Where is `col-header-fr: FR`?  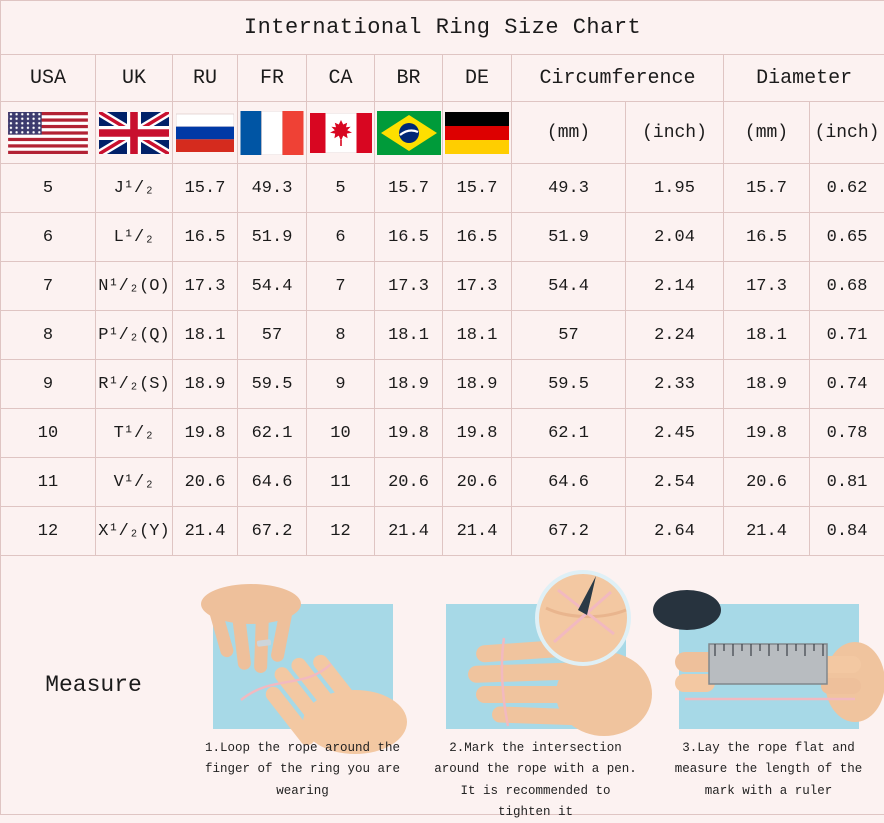
col-header-fr: FR is located at coordinates (272, 78).